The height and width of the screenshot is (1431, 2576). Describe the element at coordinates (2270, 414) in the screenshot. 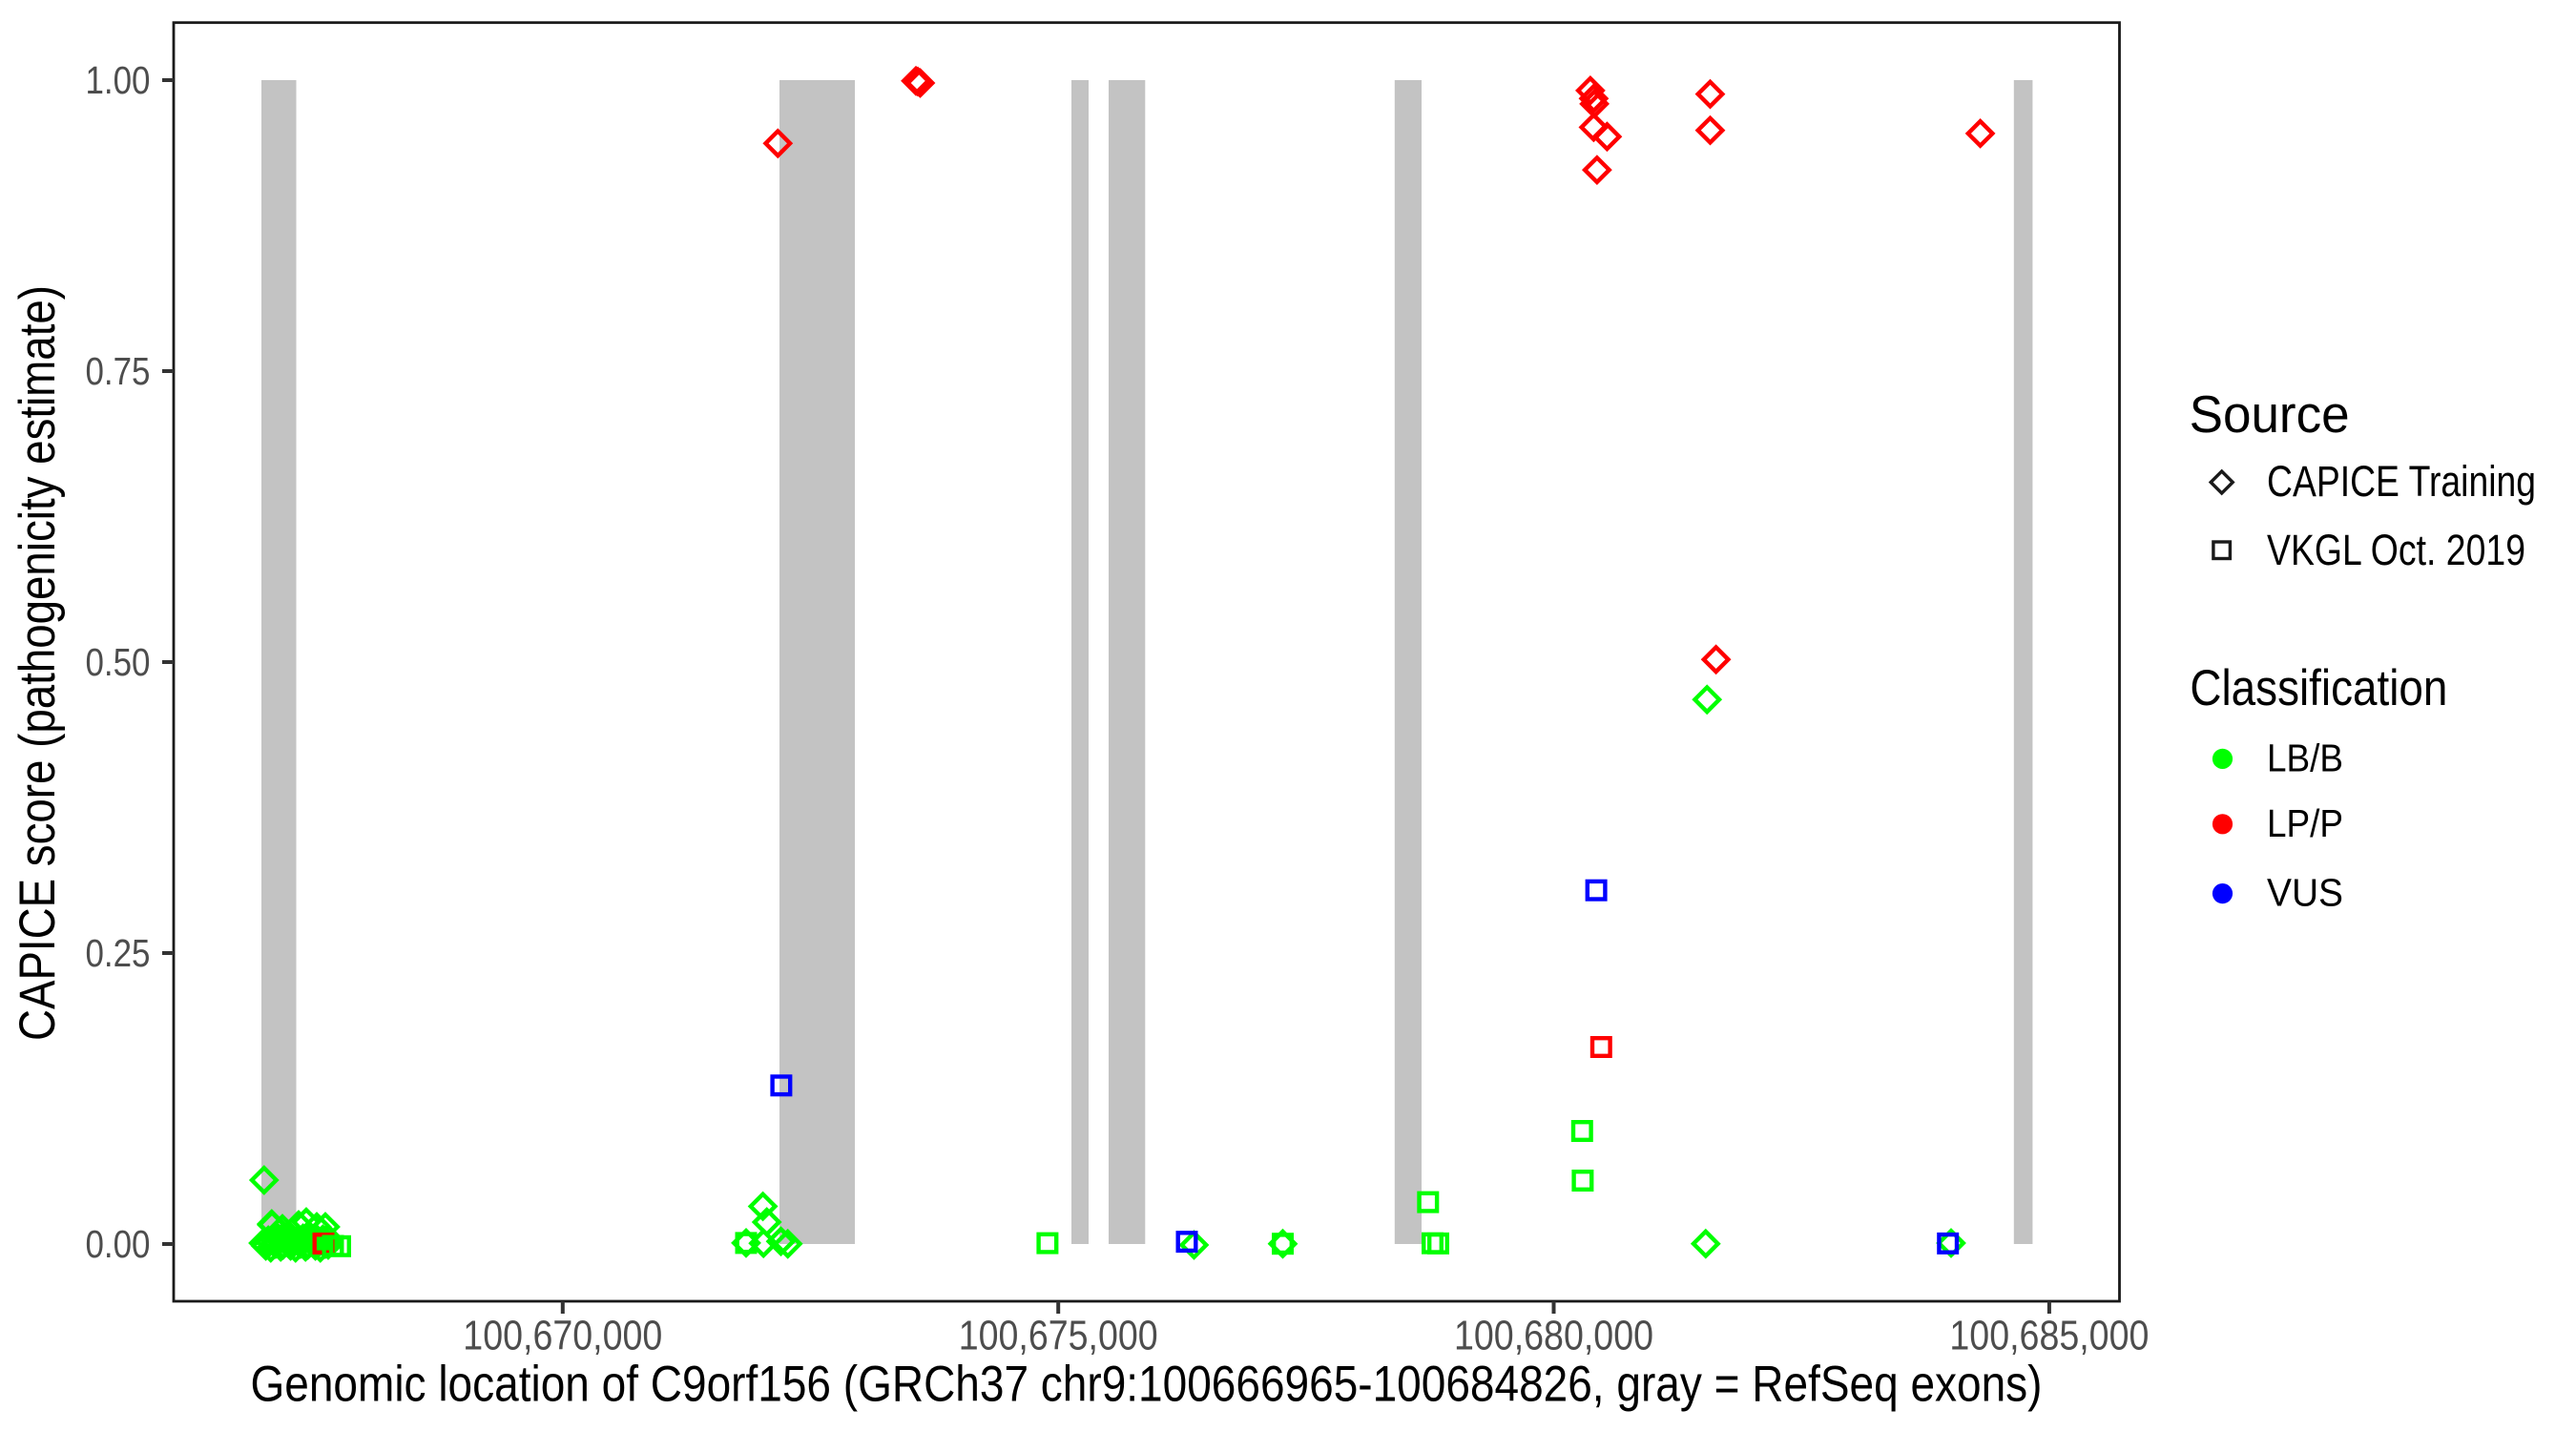

I see `svg-text: Source` at that location.